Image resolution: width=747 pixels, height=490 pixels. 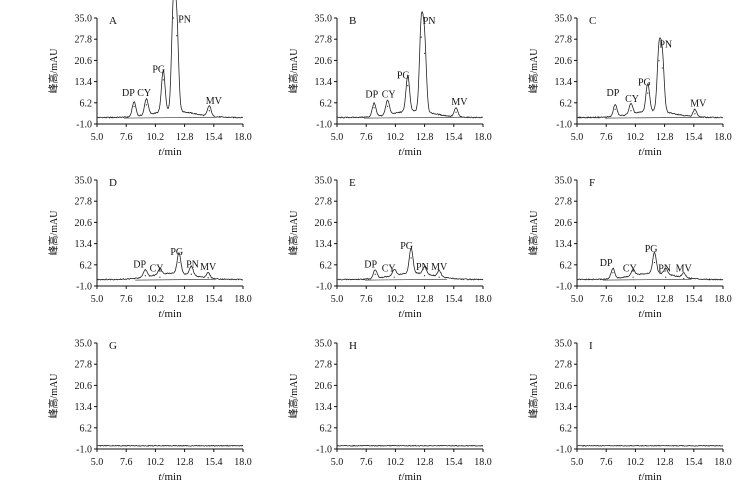 What do you see at coordinates (176, 279) in the screenshot?
I see `integration-baseline` at bounding box center [176, 279].